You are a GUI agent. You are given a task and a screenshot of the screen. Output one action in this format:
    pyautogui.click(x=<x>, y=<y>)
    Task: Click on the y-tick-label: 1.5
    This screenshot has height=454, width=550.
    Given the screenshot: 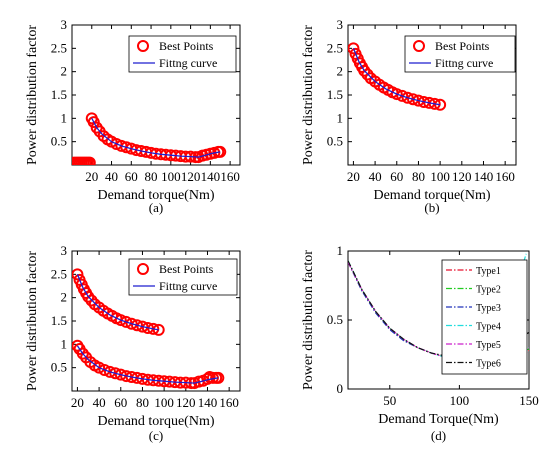 What is the action you would take?
    pyautogui.click(x=59, y=94)
    